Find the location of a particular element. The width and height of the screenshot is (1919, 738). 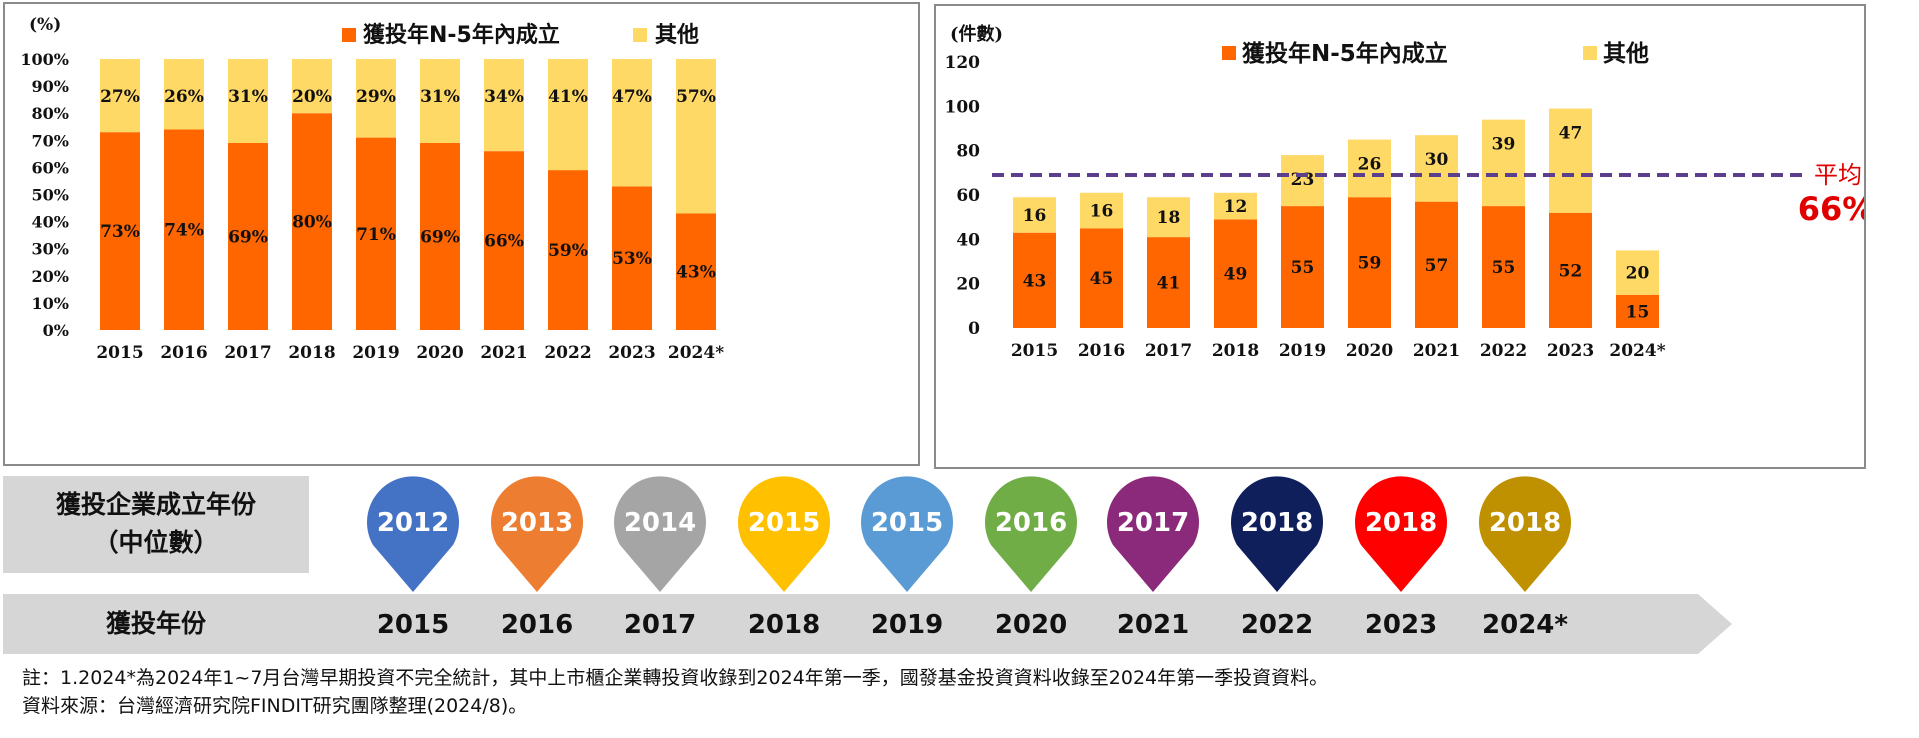

footnote-line2: 資料來源：台灣經濟研究院FINDIT研究團隊整理(2024/8)。 is located at coordinates (275, 706).